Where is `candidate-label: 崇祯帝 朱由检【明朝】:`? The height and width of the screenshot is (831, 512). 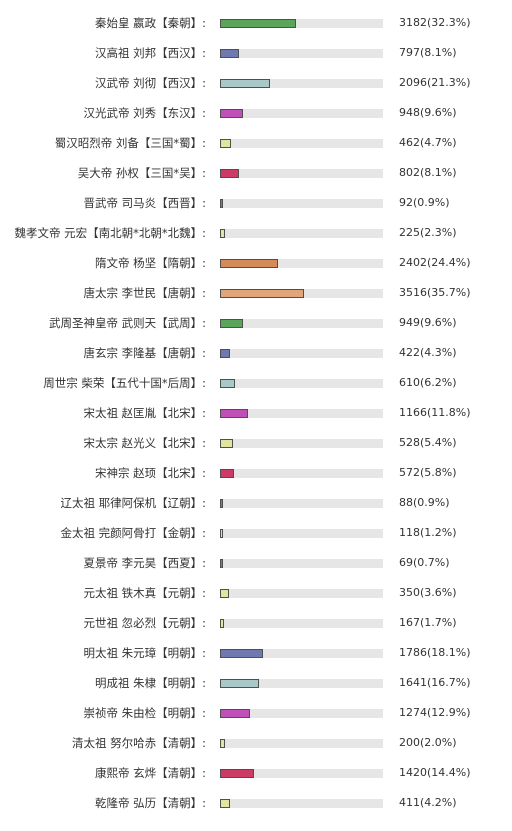 candidate-label: 崇祯帝 朱由检【明朝】: is located at coordinates (144, 713).